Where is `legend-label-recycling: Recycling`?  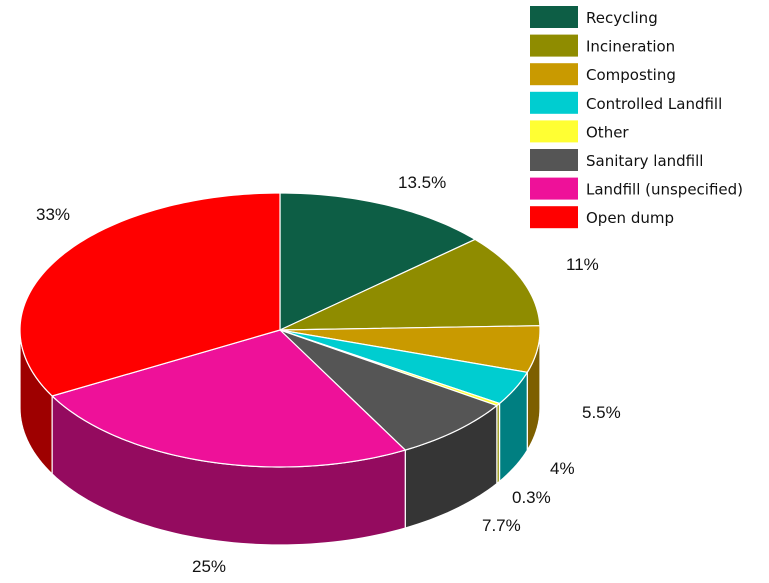 legend-label-recycling: Recycling is located at coordinates (622, 18).